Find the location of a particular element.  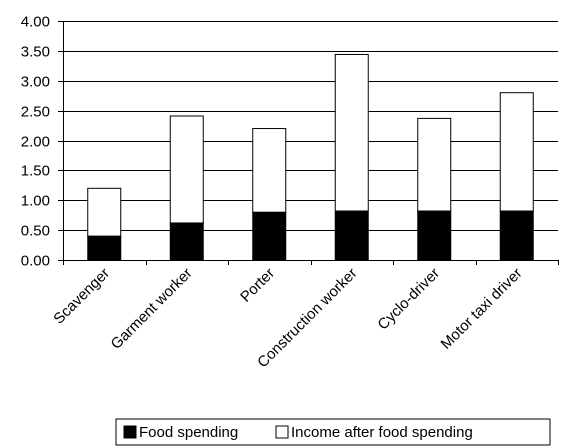

x-tick-label: Garment worker is located at coordinates (152, 309).